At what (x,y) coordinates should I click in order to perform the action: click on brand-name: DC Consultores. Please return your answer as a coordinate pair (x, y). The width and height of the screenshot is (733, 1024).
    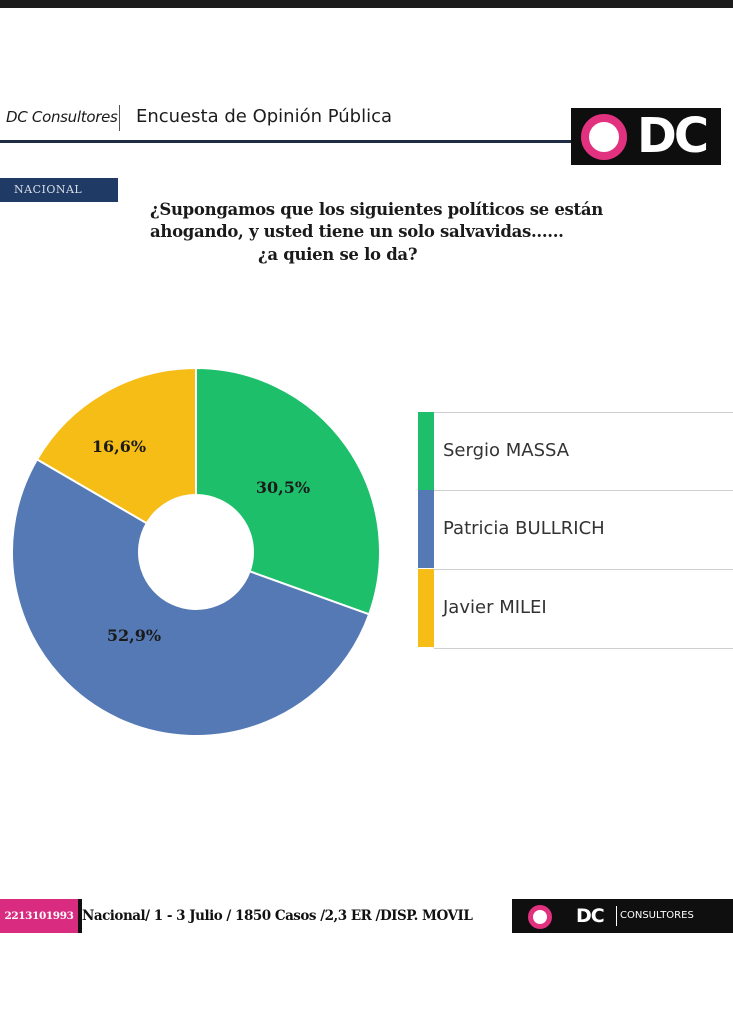
    Looking at the image, I should click on (62, 117).